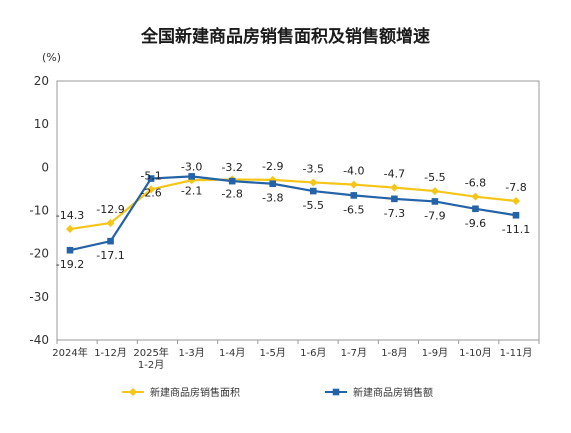  I want to click on series-lines, so click(293, 213).